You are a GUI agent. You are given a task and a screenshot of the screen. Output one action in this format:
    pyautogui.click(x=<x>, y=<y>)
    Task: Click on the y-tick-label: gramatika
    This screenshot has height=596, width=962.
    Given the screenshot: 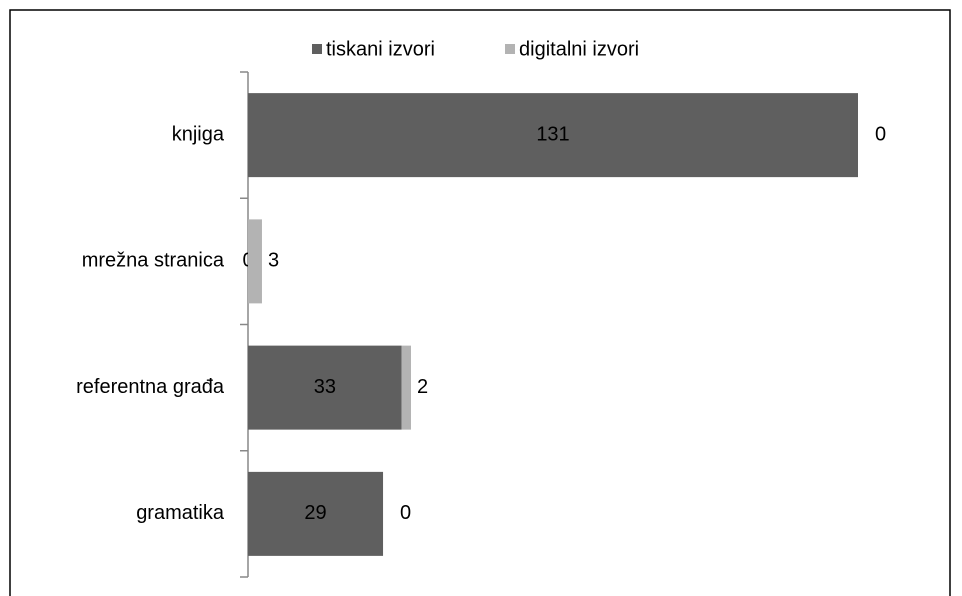 What is the action you would take?
    pyautogui.click(x=180, y=513)
    